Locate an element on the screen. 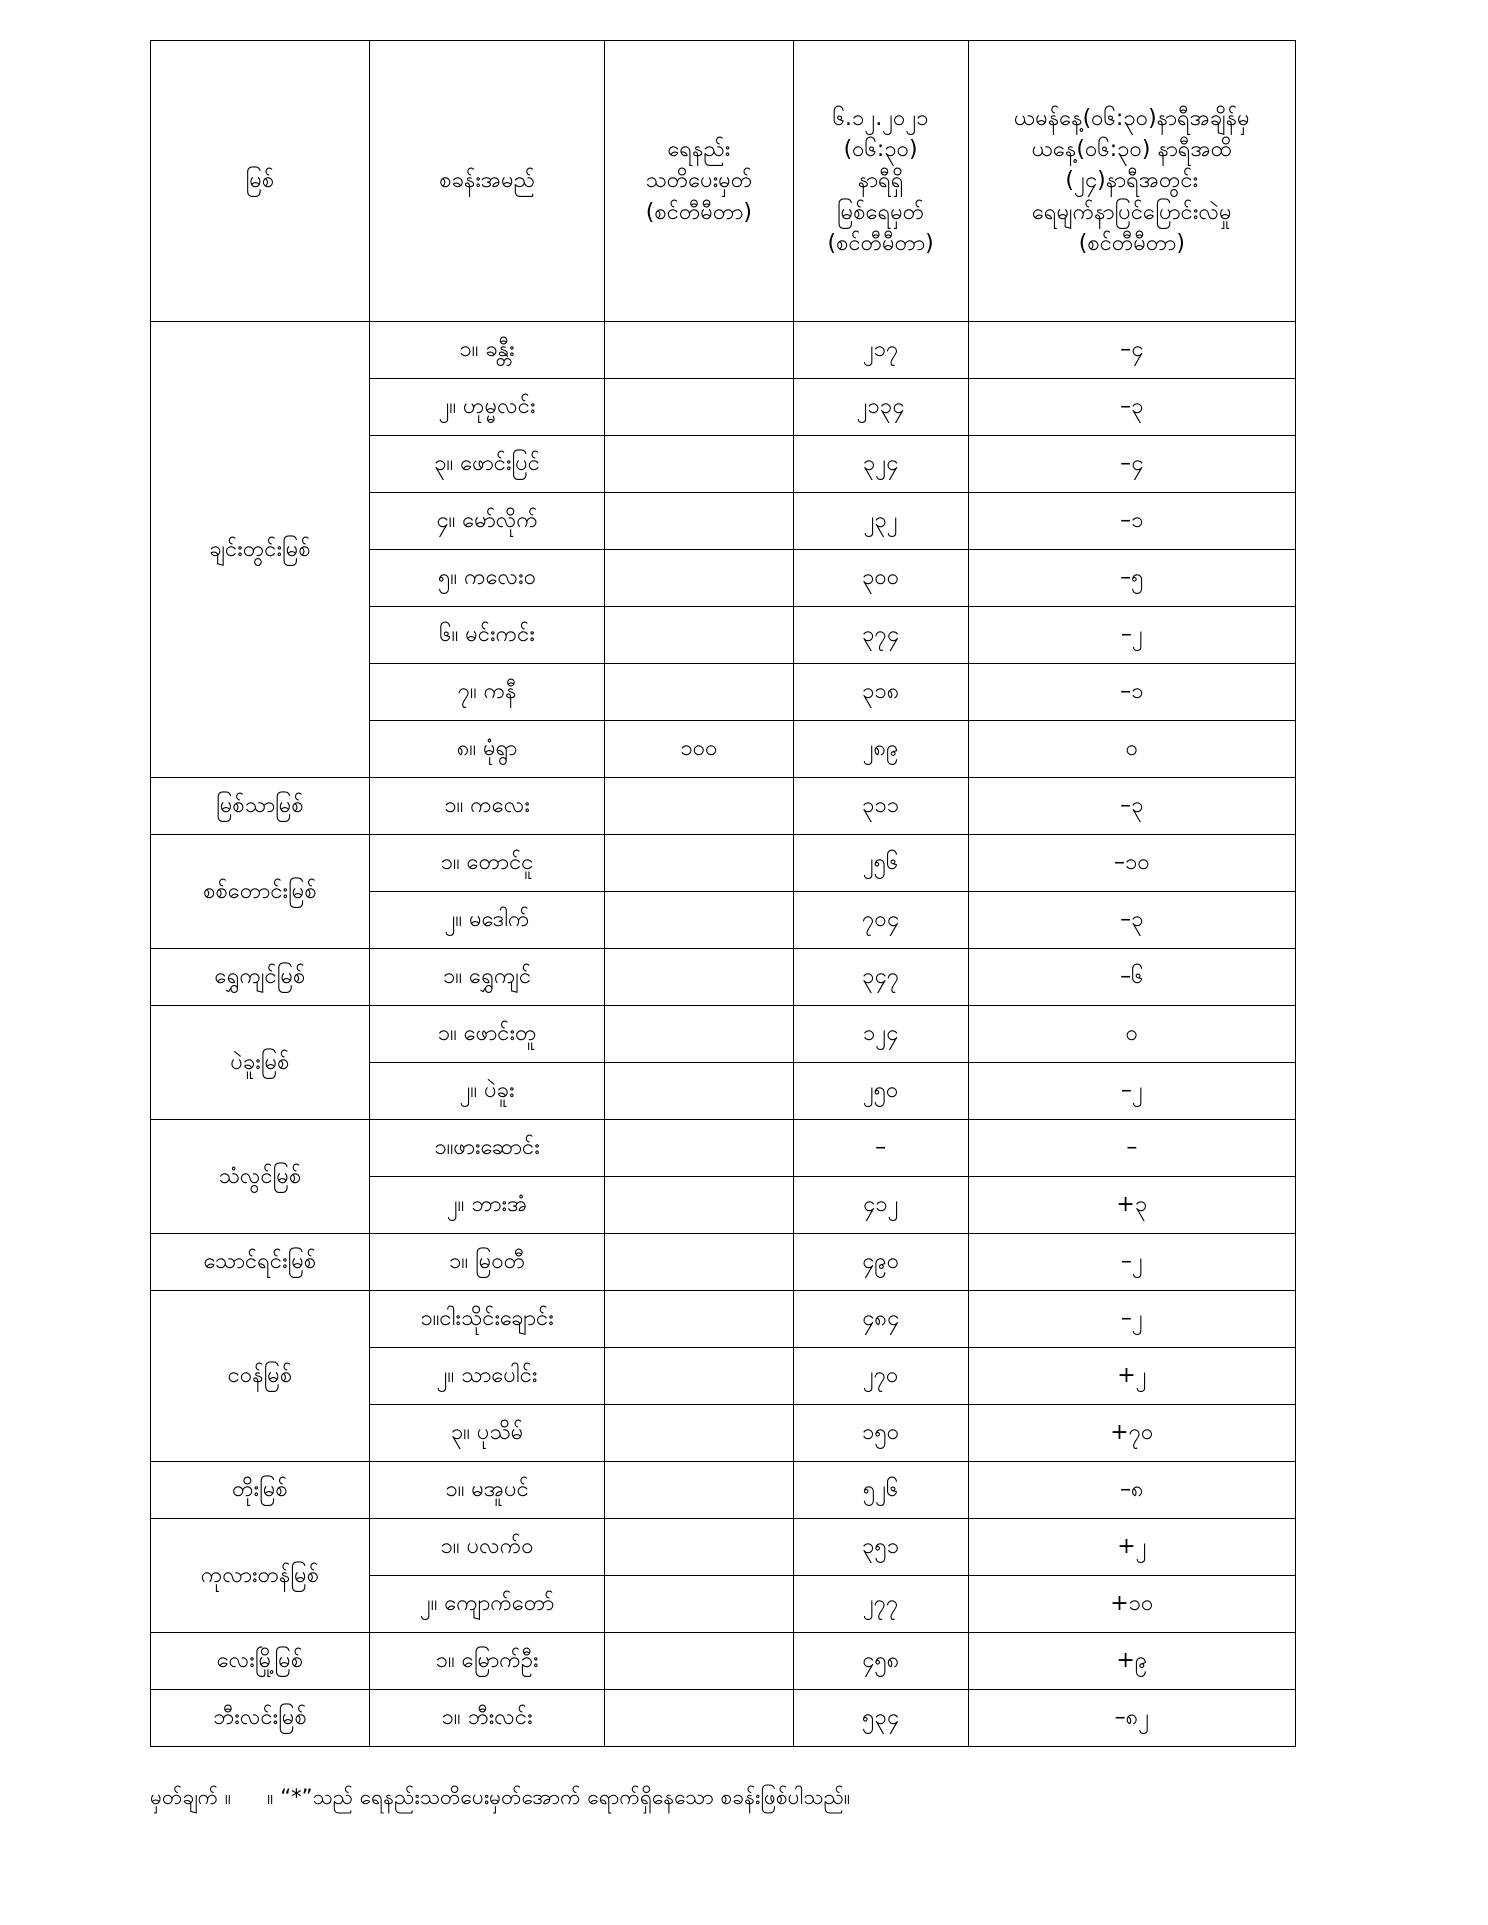 This screenshot has height=1925, width=1488. cell-station-name: ၁။ ဖောင်းတူ is located at coordinates (487, 1034).